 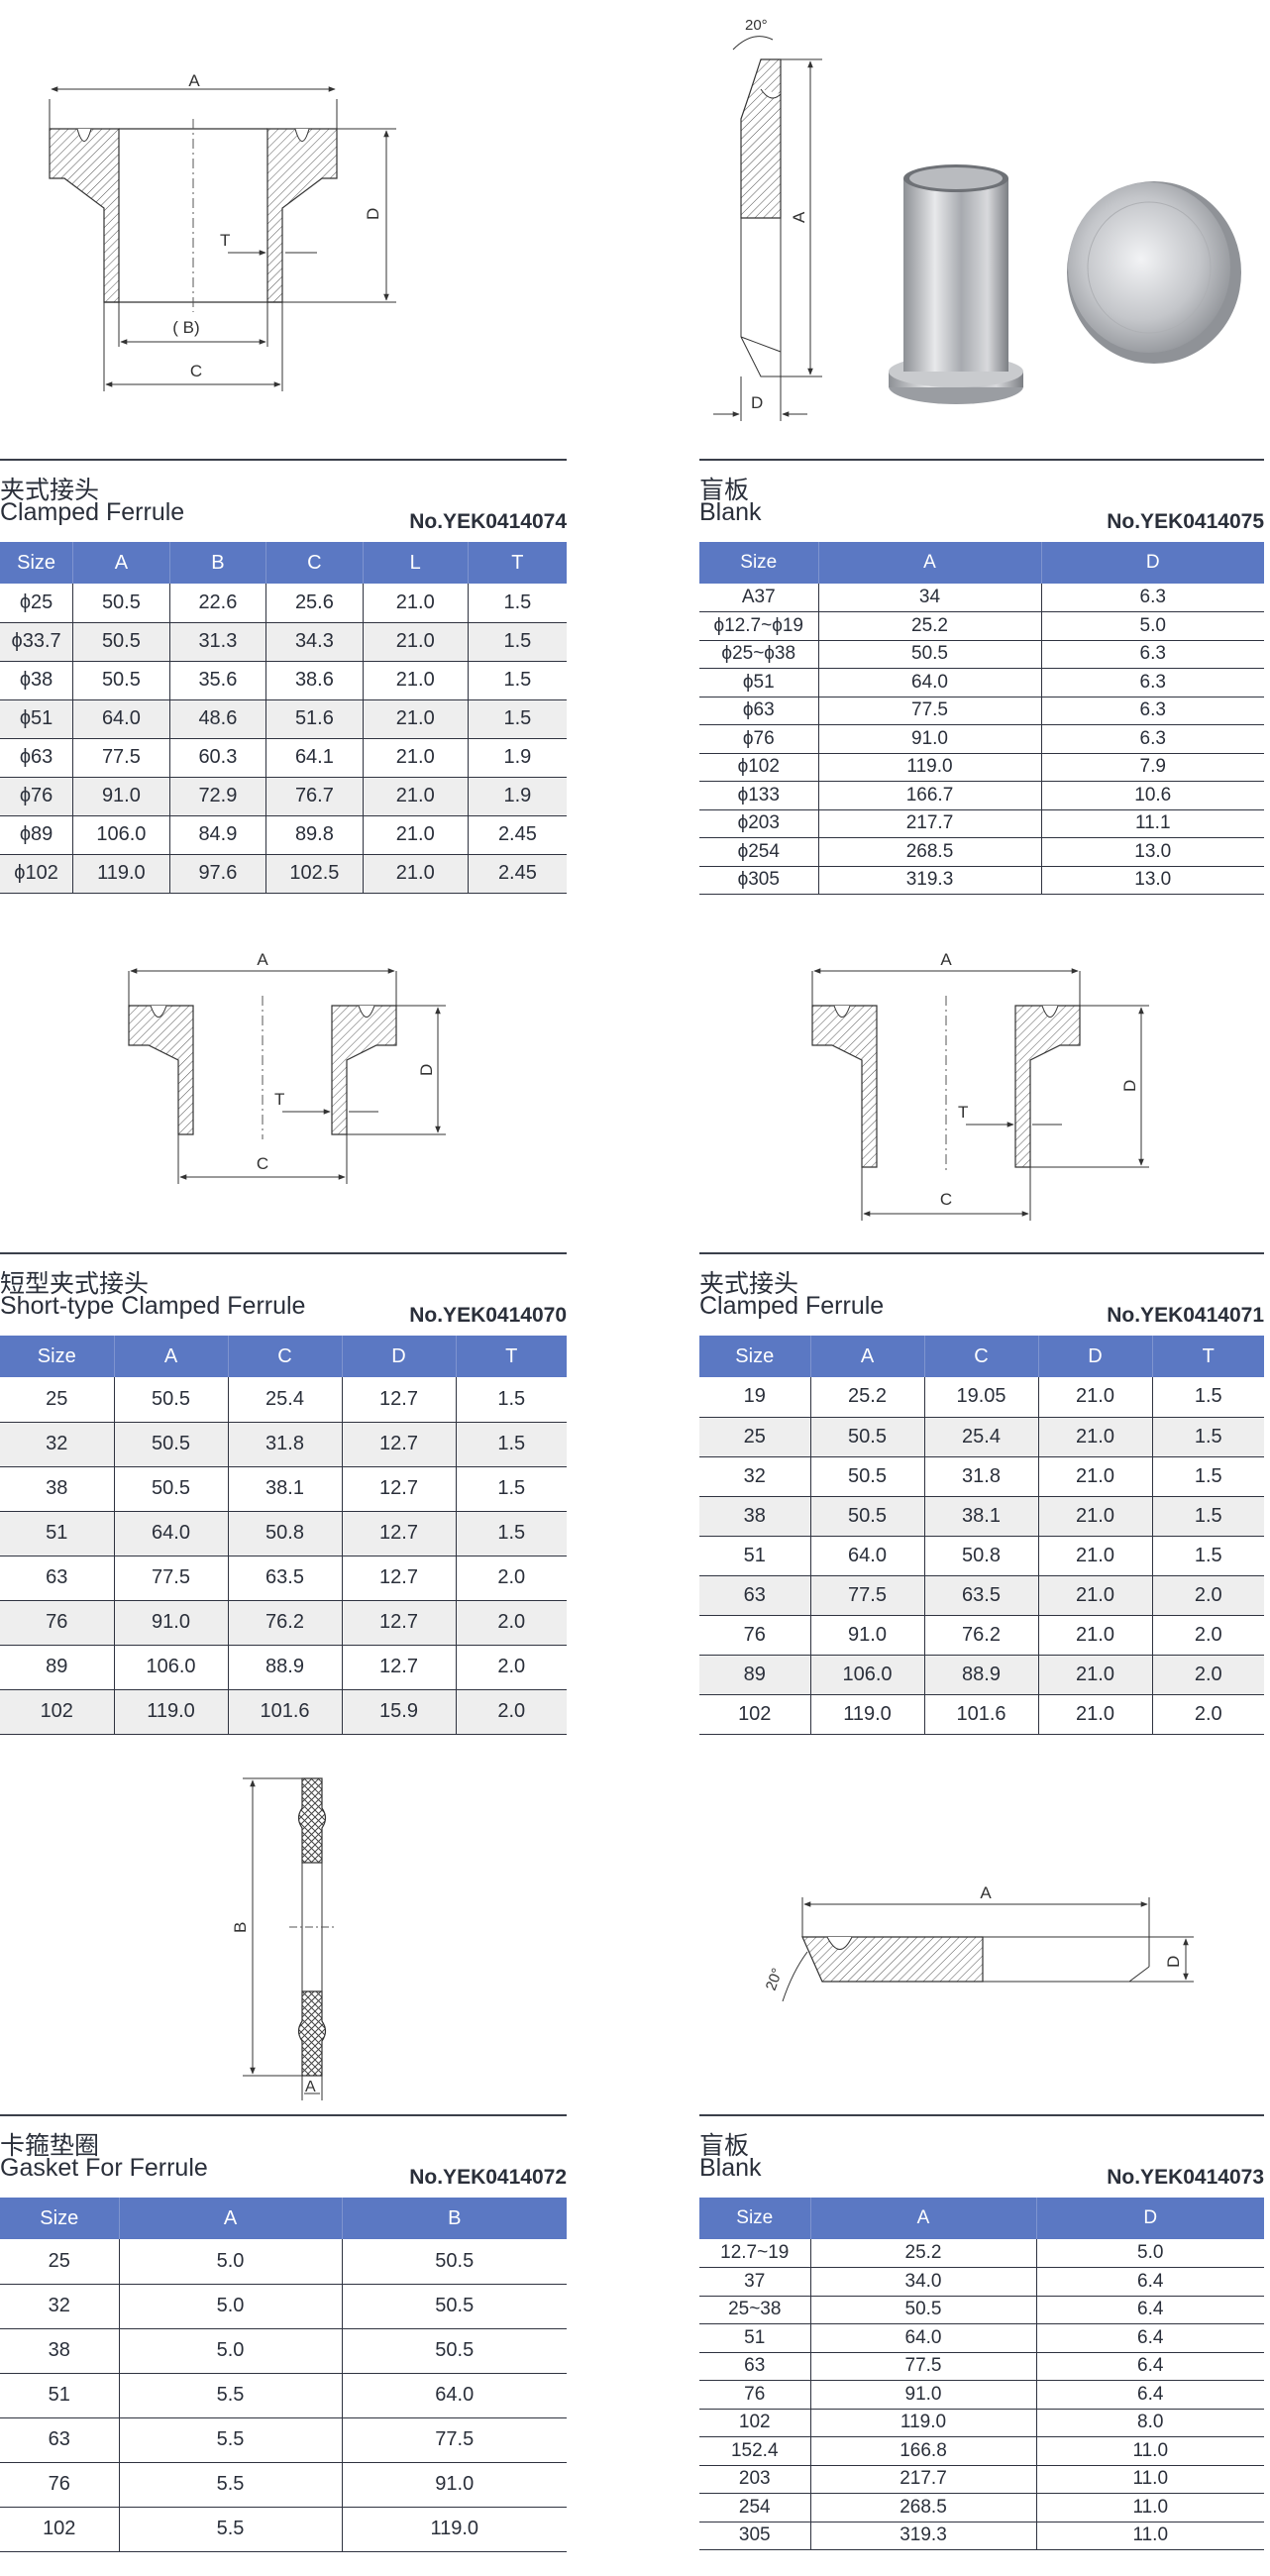 What do you see at coordinates (170, 1712) in the screenshot?
I see `table-cell: 119.0` at bounding box center [170, 1712].